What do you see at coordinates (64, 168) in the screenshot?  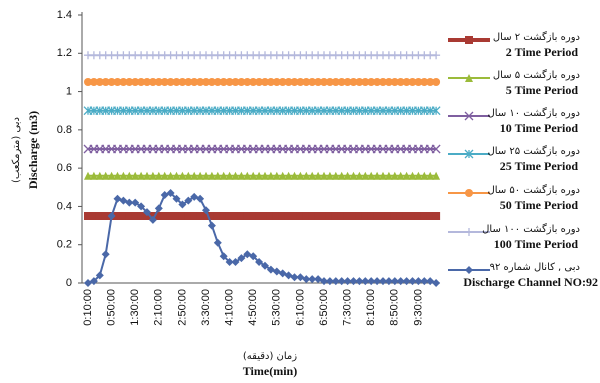 I see `y-tick-label: 0.6` at bounding box center [64, 168].